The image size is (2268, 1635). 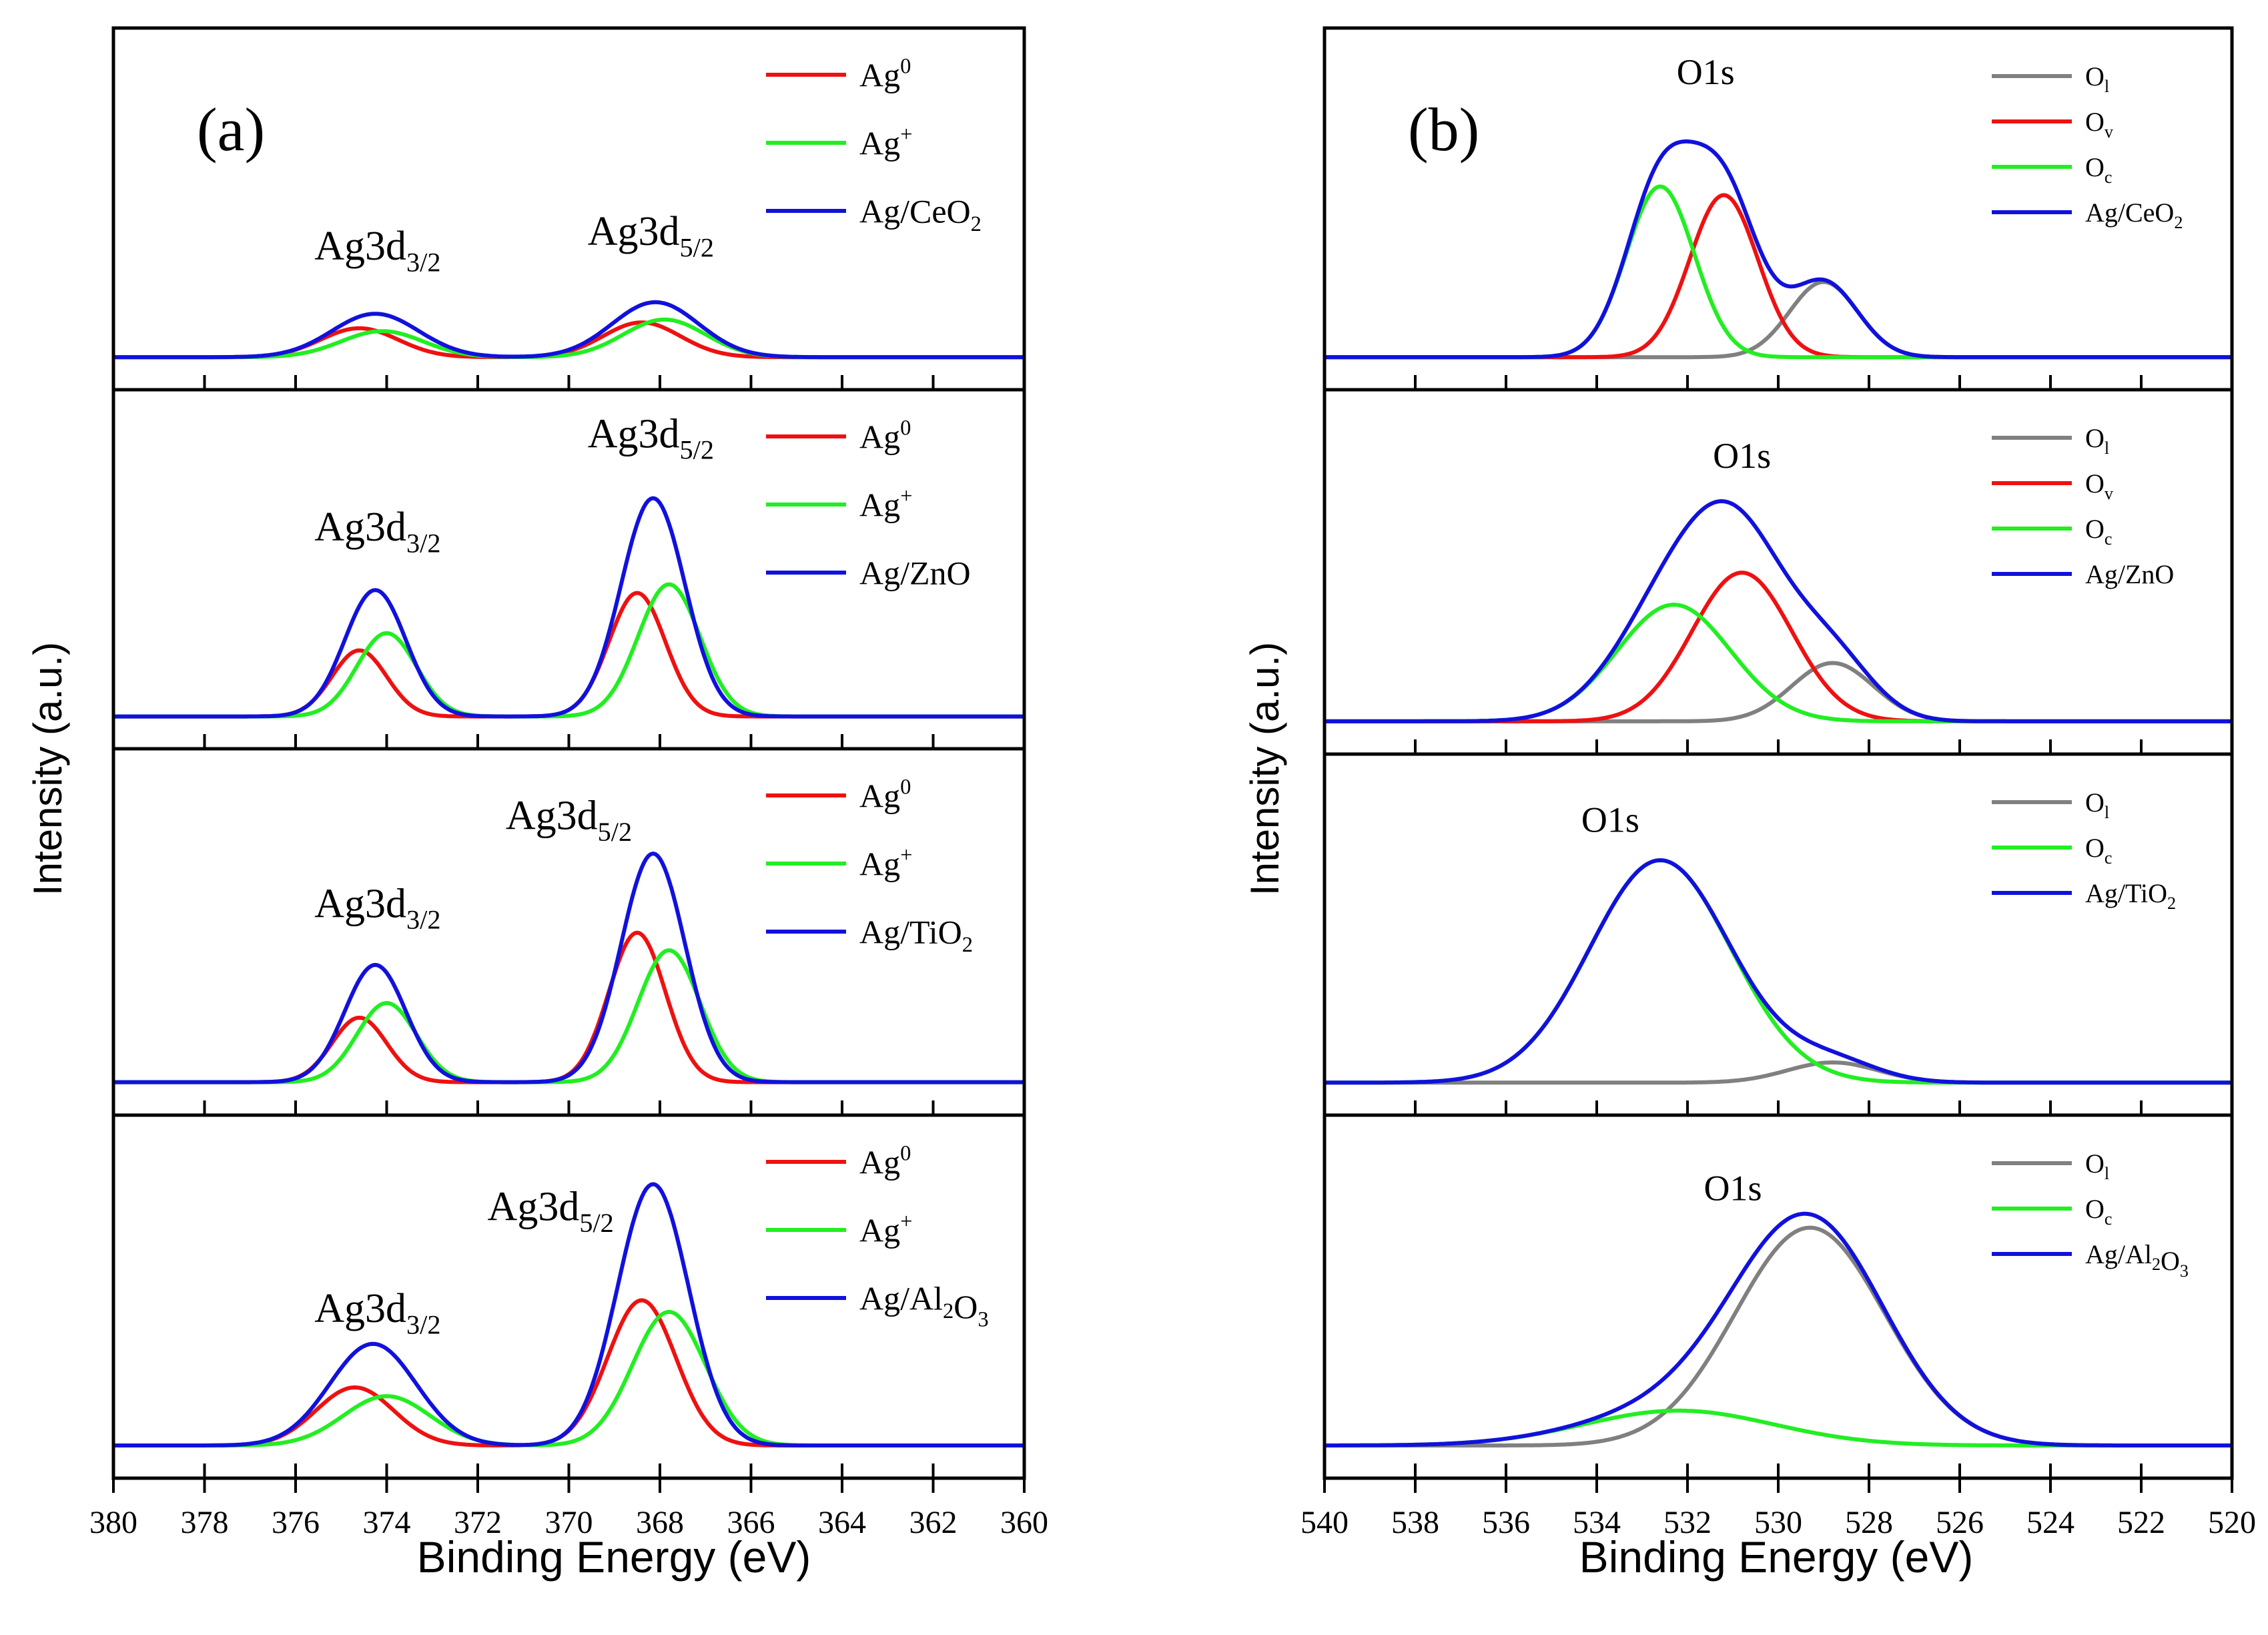 What do you see at coordinates (1024, 1523) in the screenshot?
I see `x-tick-label: 360` at bounding box center [1024, 1523].